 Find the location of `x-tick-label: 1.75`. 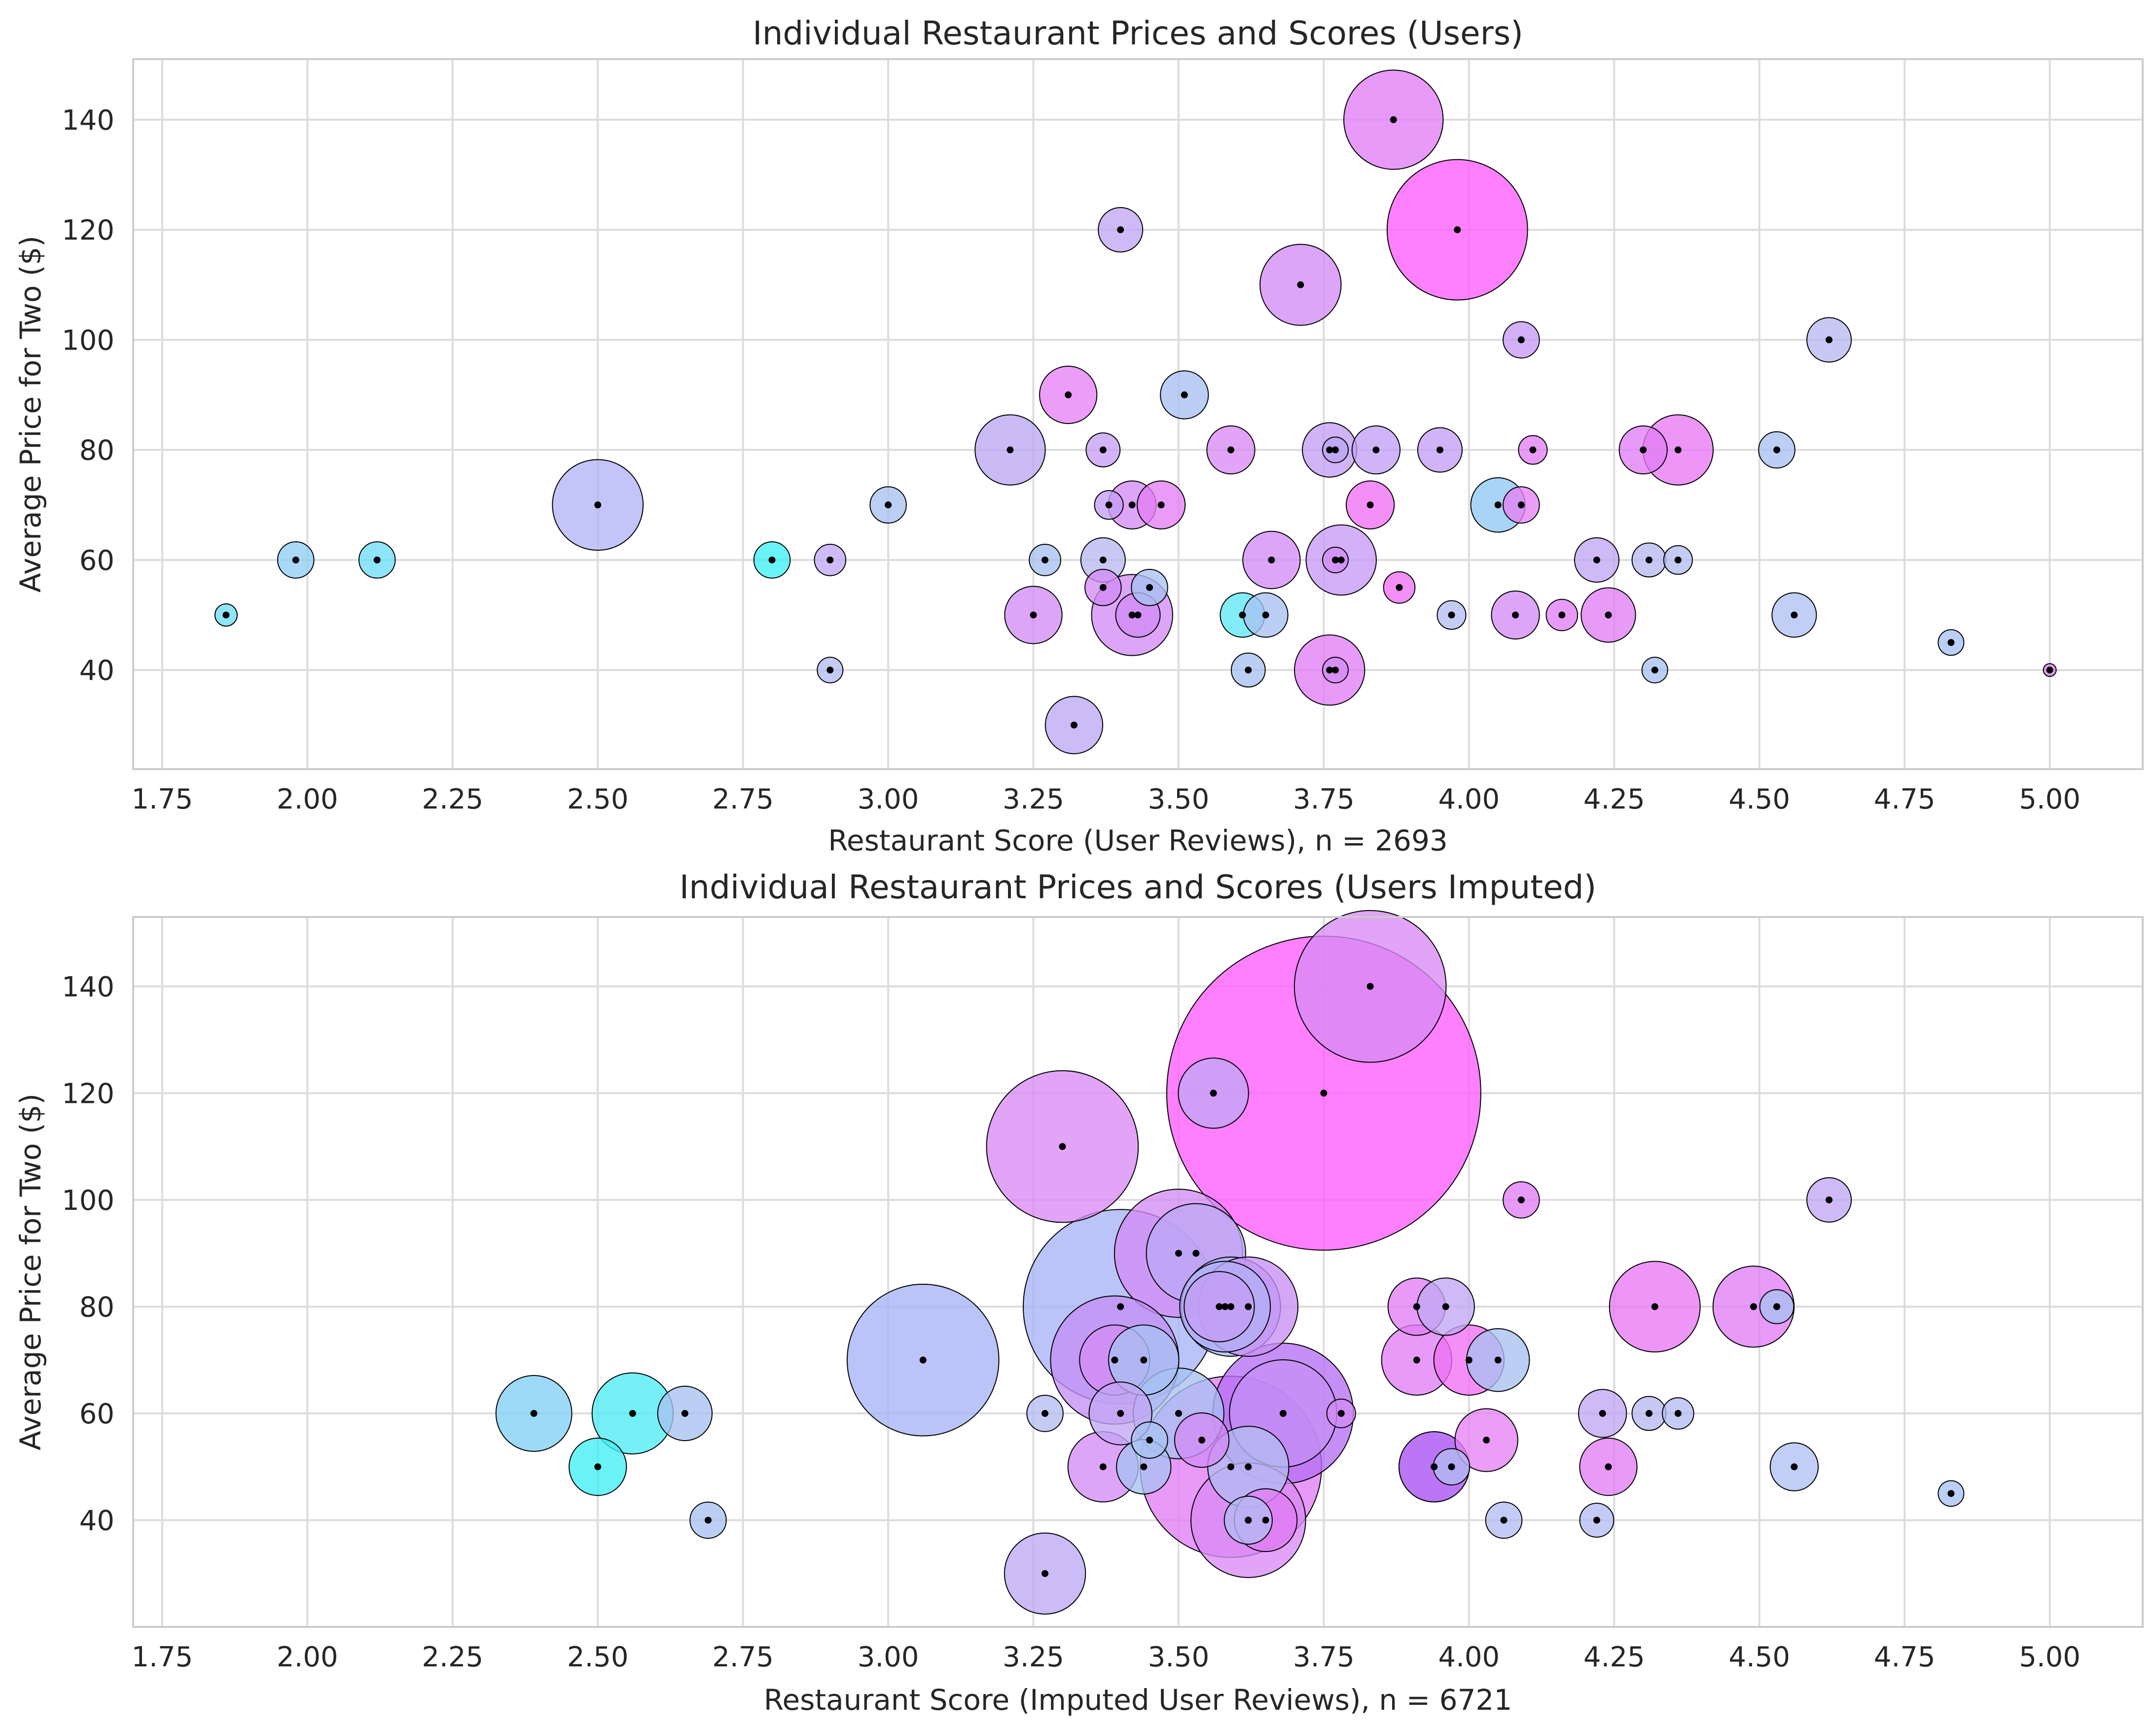

x-tick-label: 1.75 is located at coordinates (162, 799).